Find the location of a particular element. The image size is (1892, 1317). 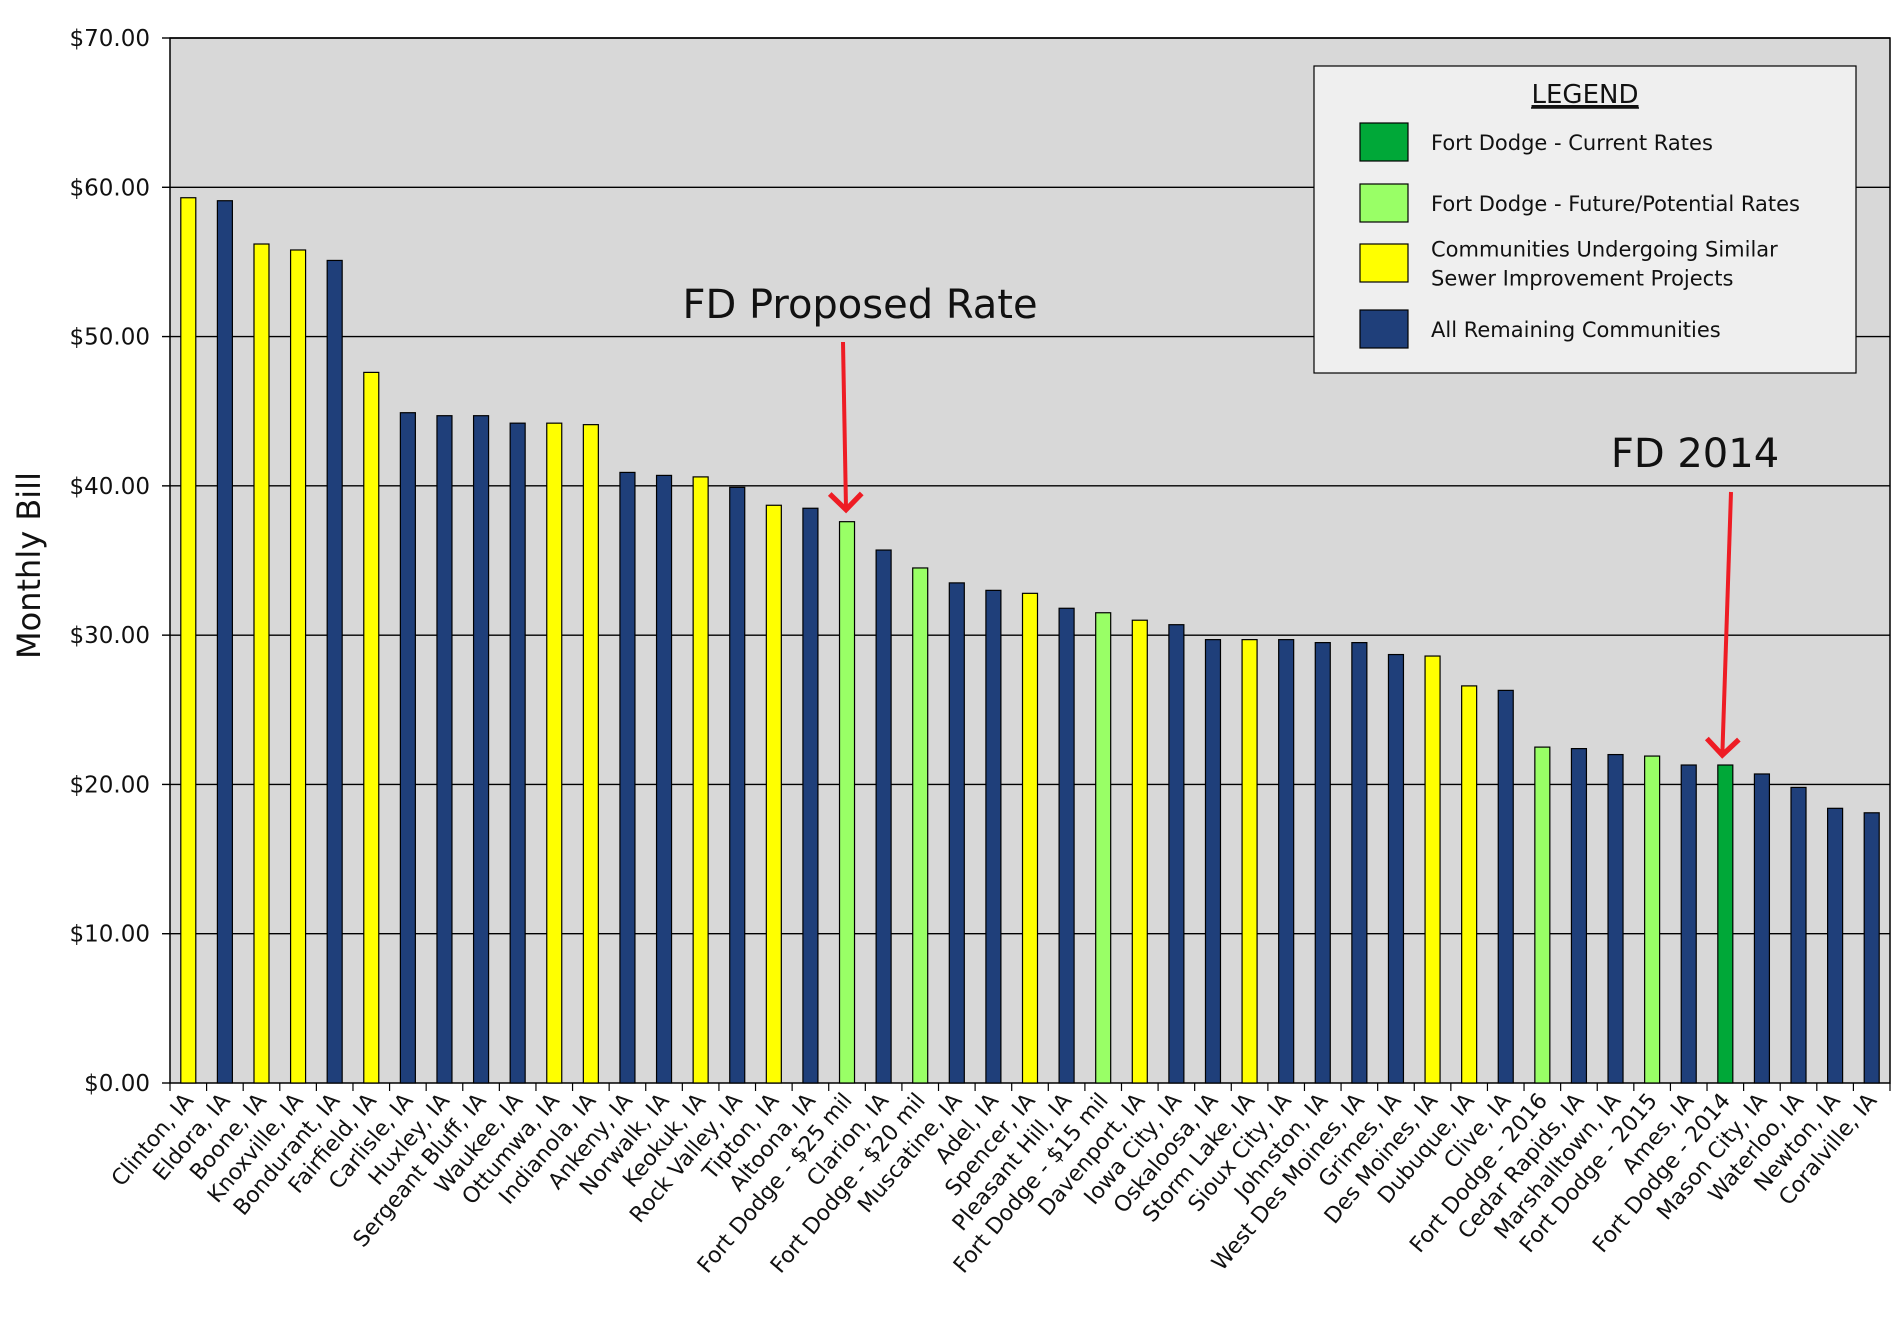

legend-swatch-similar is located at coordinates (1384, 263).